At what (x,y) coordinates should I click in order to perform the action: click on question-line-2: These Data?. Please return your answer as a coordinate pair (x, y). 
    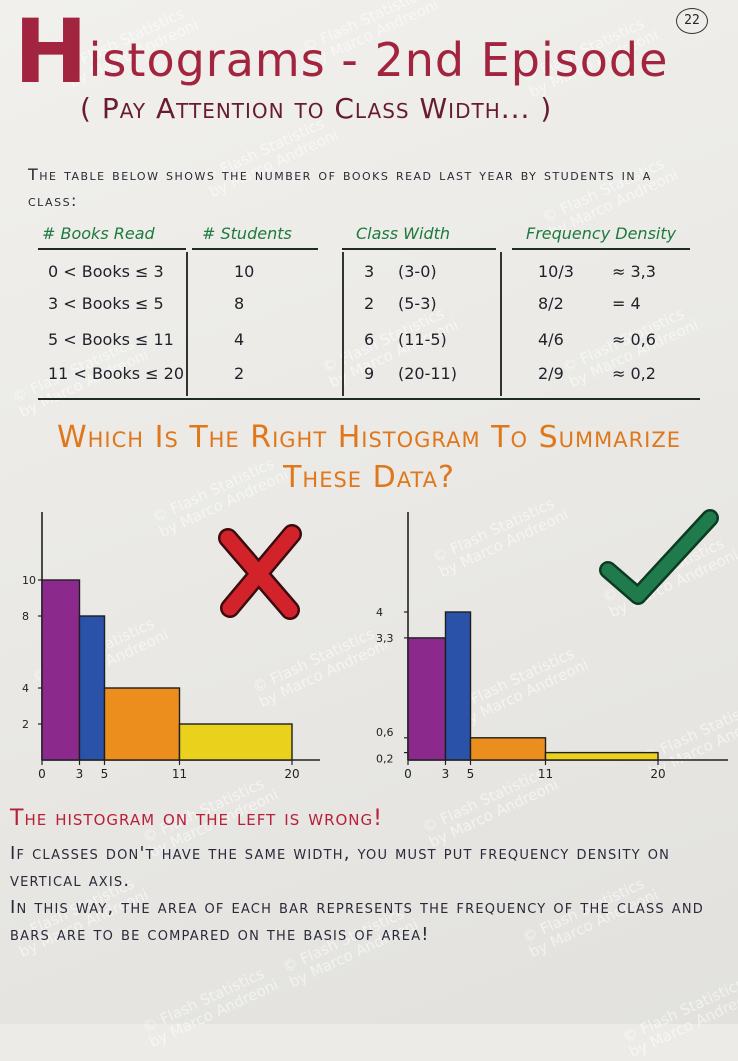
    Looking at the image, I should click on (369, 477).